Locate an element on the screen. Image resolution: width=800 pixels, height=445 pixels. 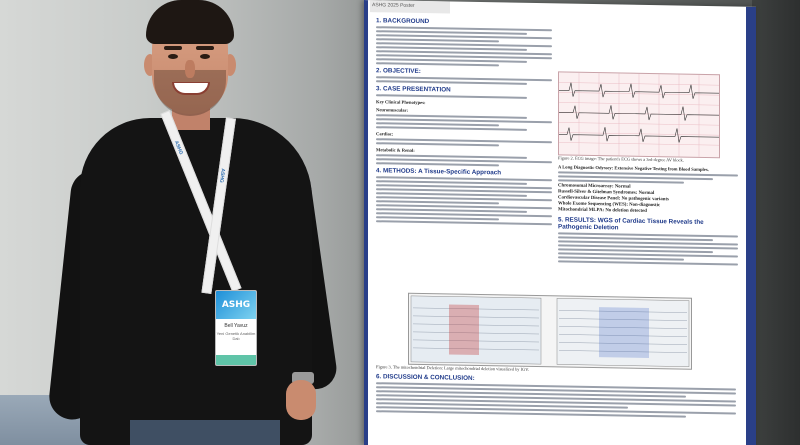
badge-logo: ASHG is located at coordinates (236, 305).